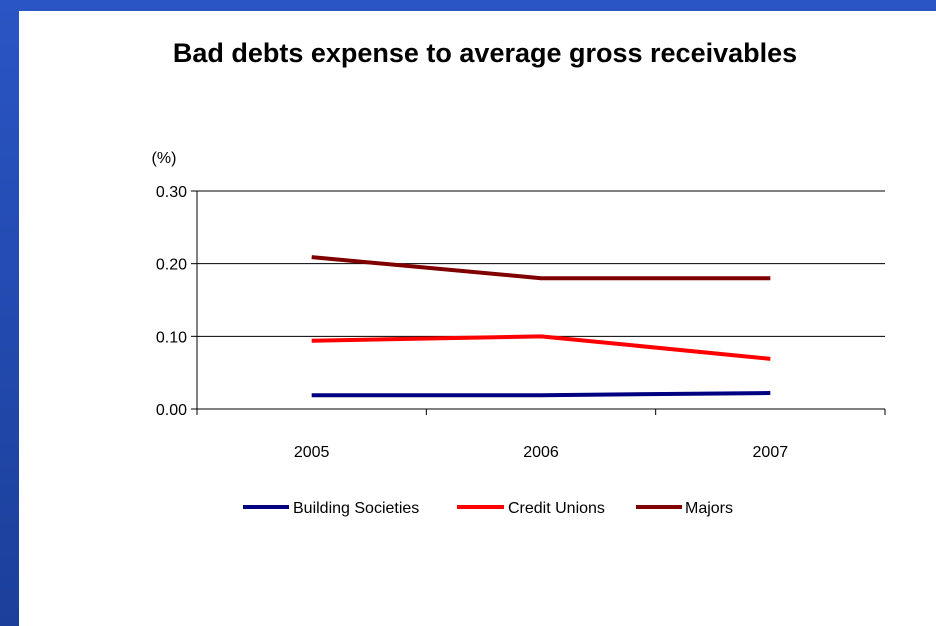  I want to click on x-tick-label: 2005, so click(312, 452).